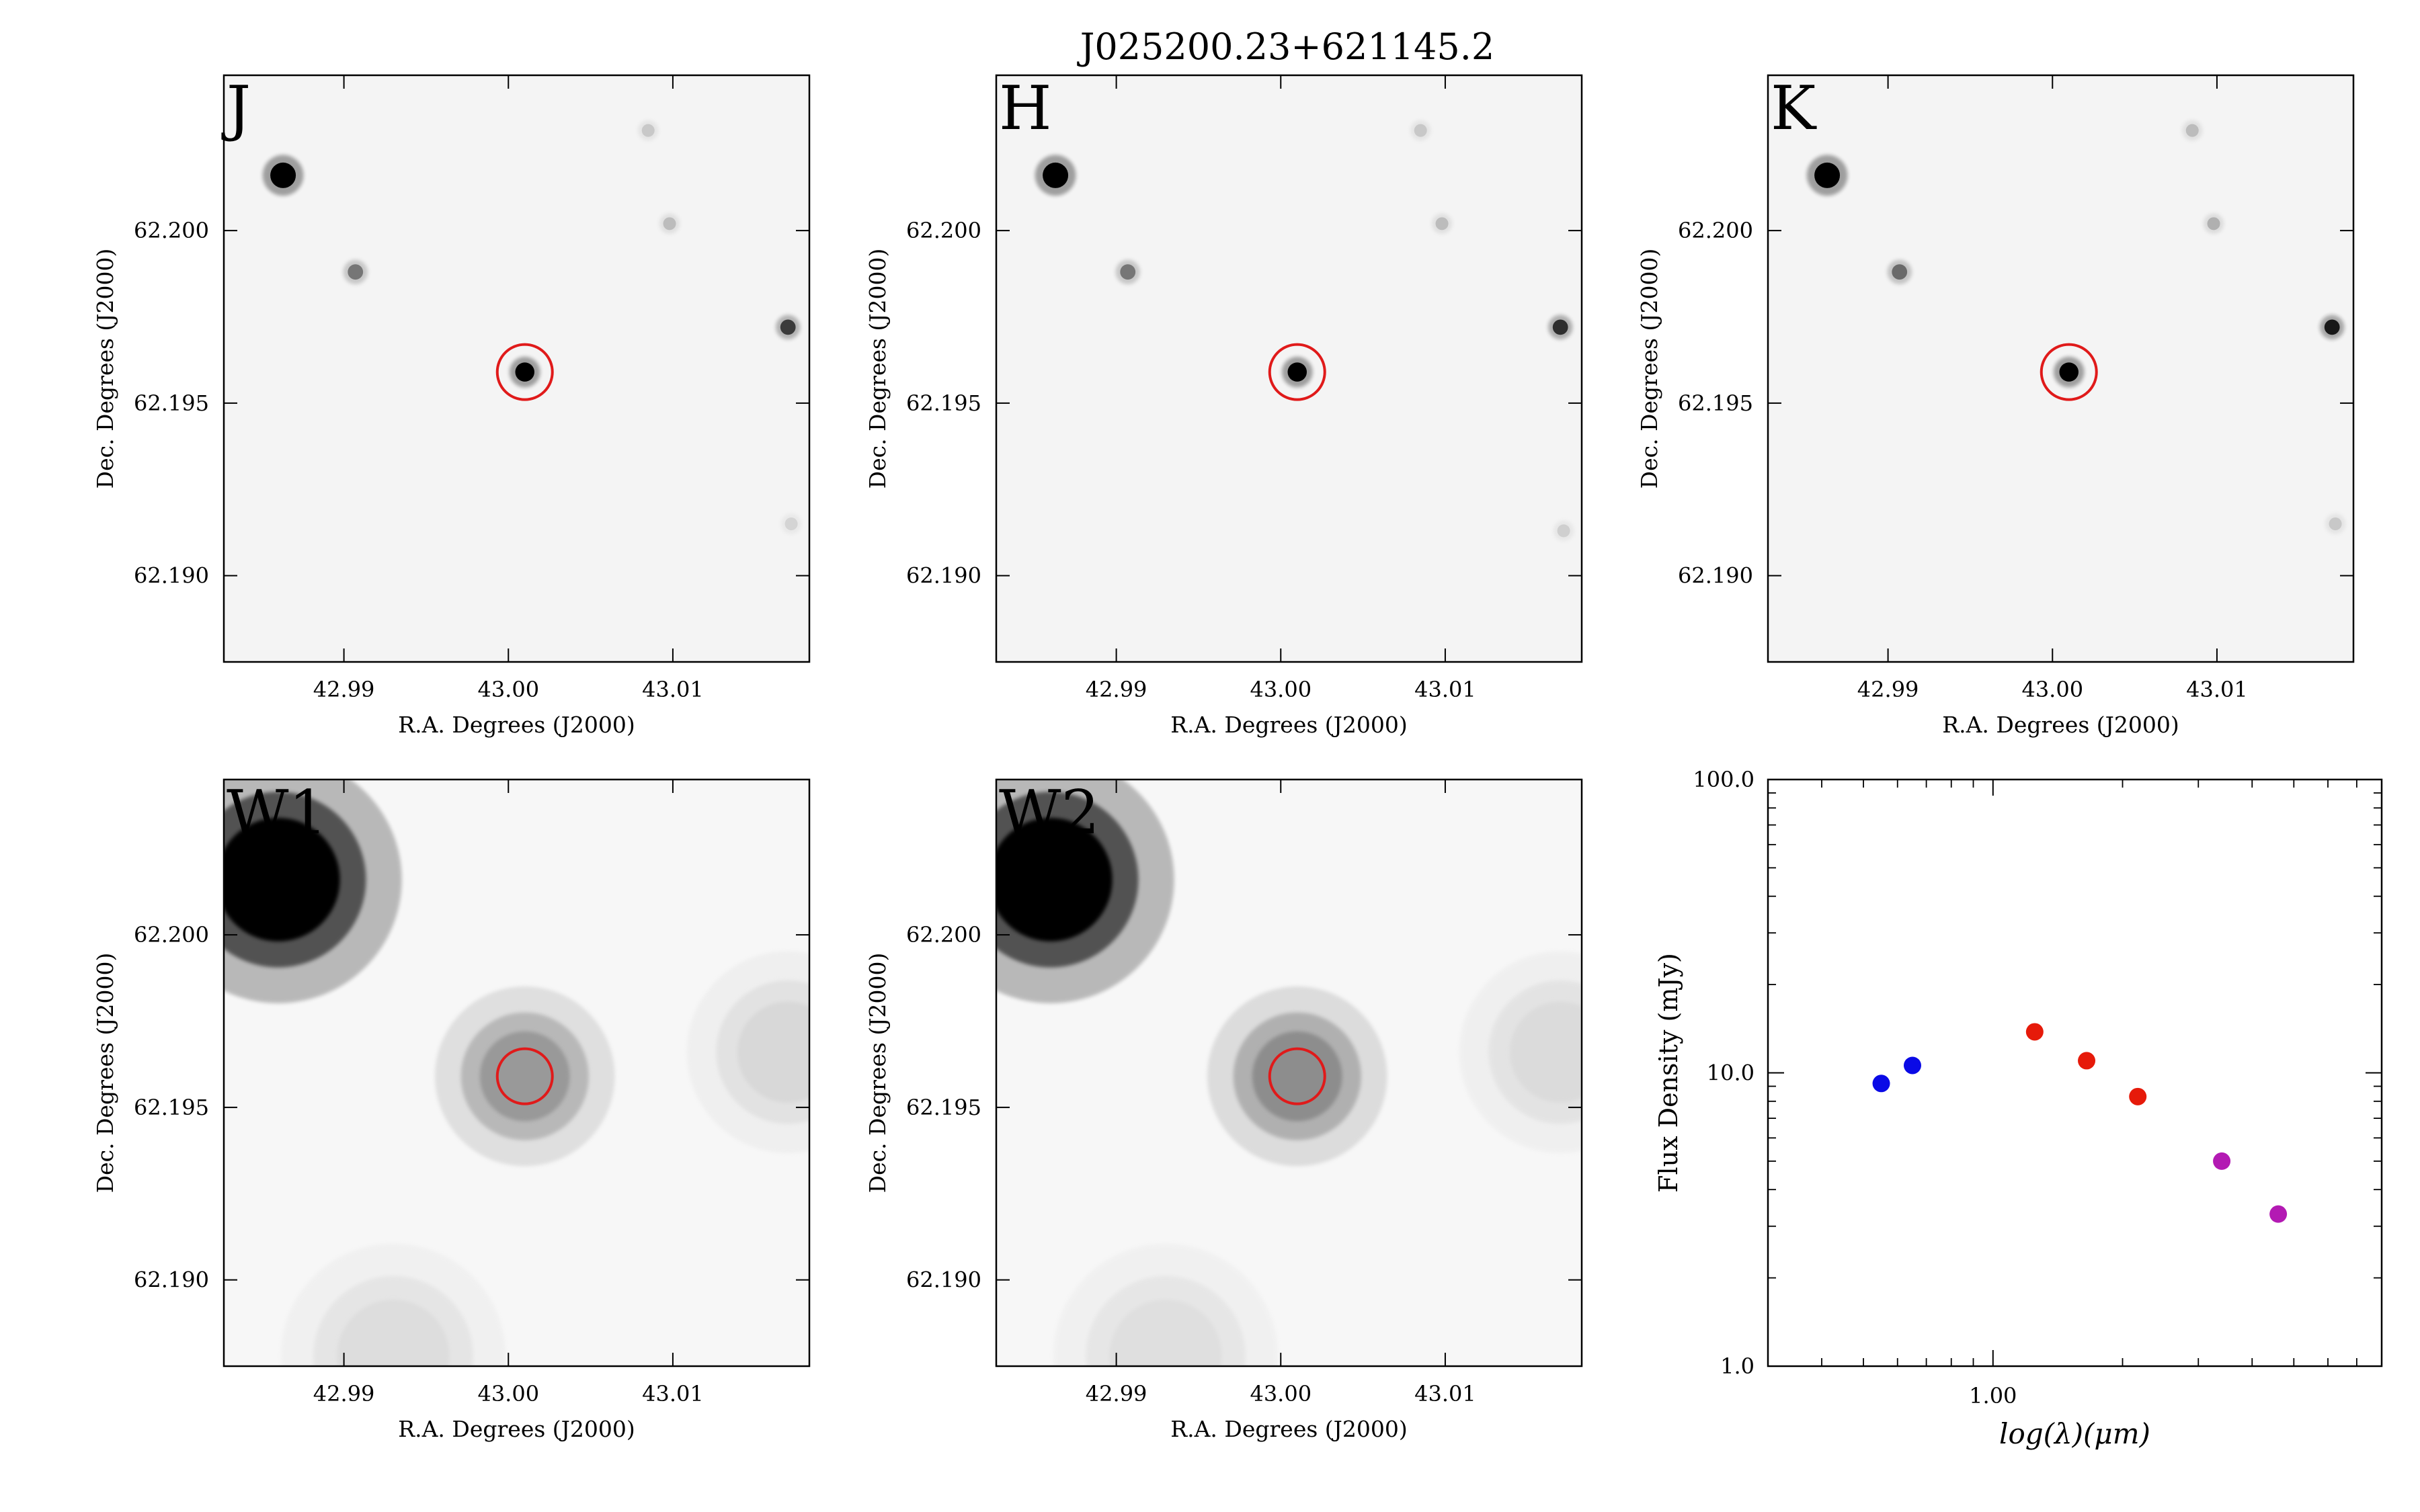  What do you see at coordinates (1049, 813) in the screenshot?
I see `band-label: W2` at bounding box center [1049, 813].